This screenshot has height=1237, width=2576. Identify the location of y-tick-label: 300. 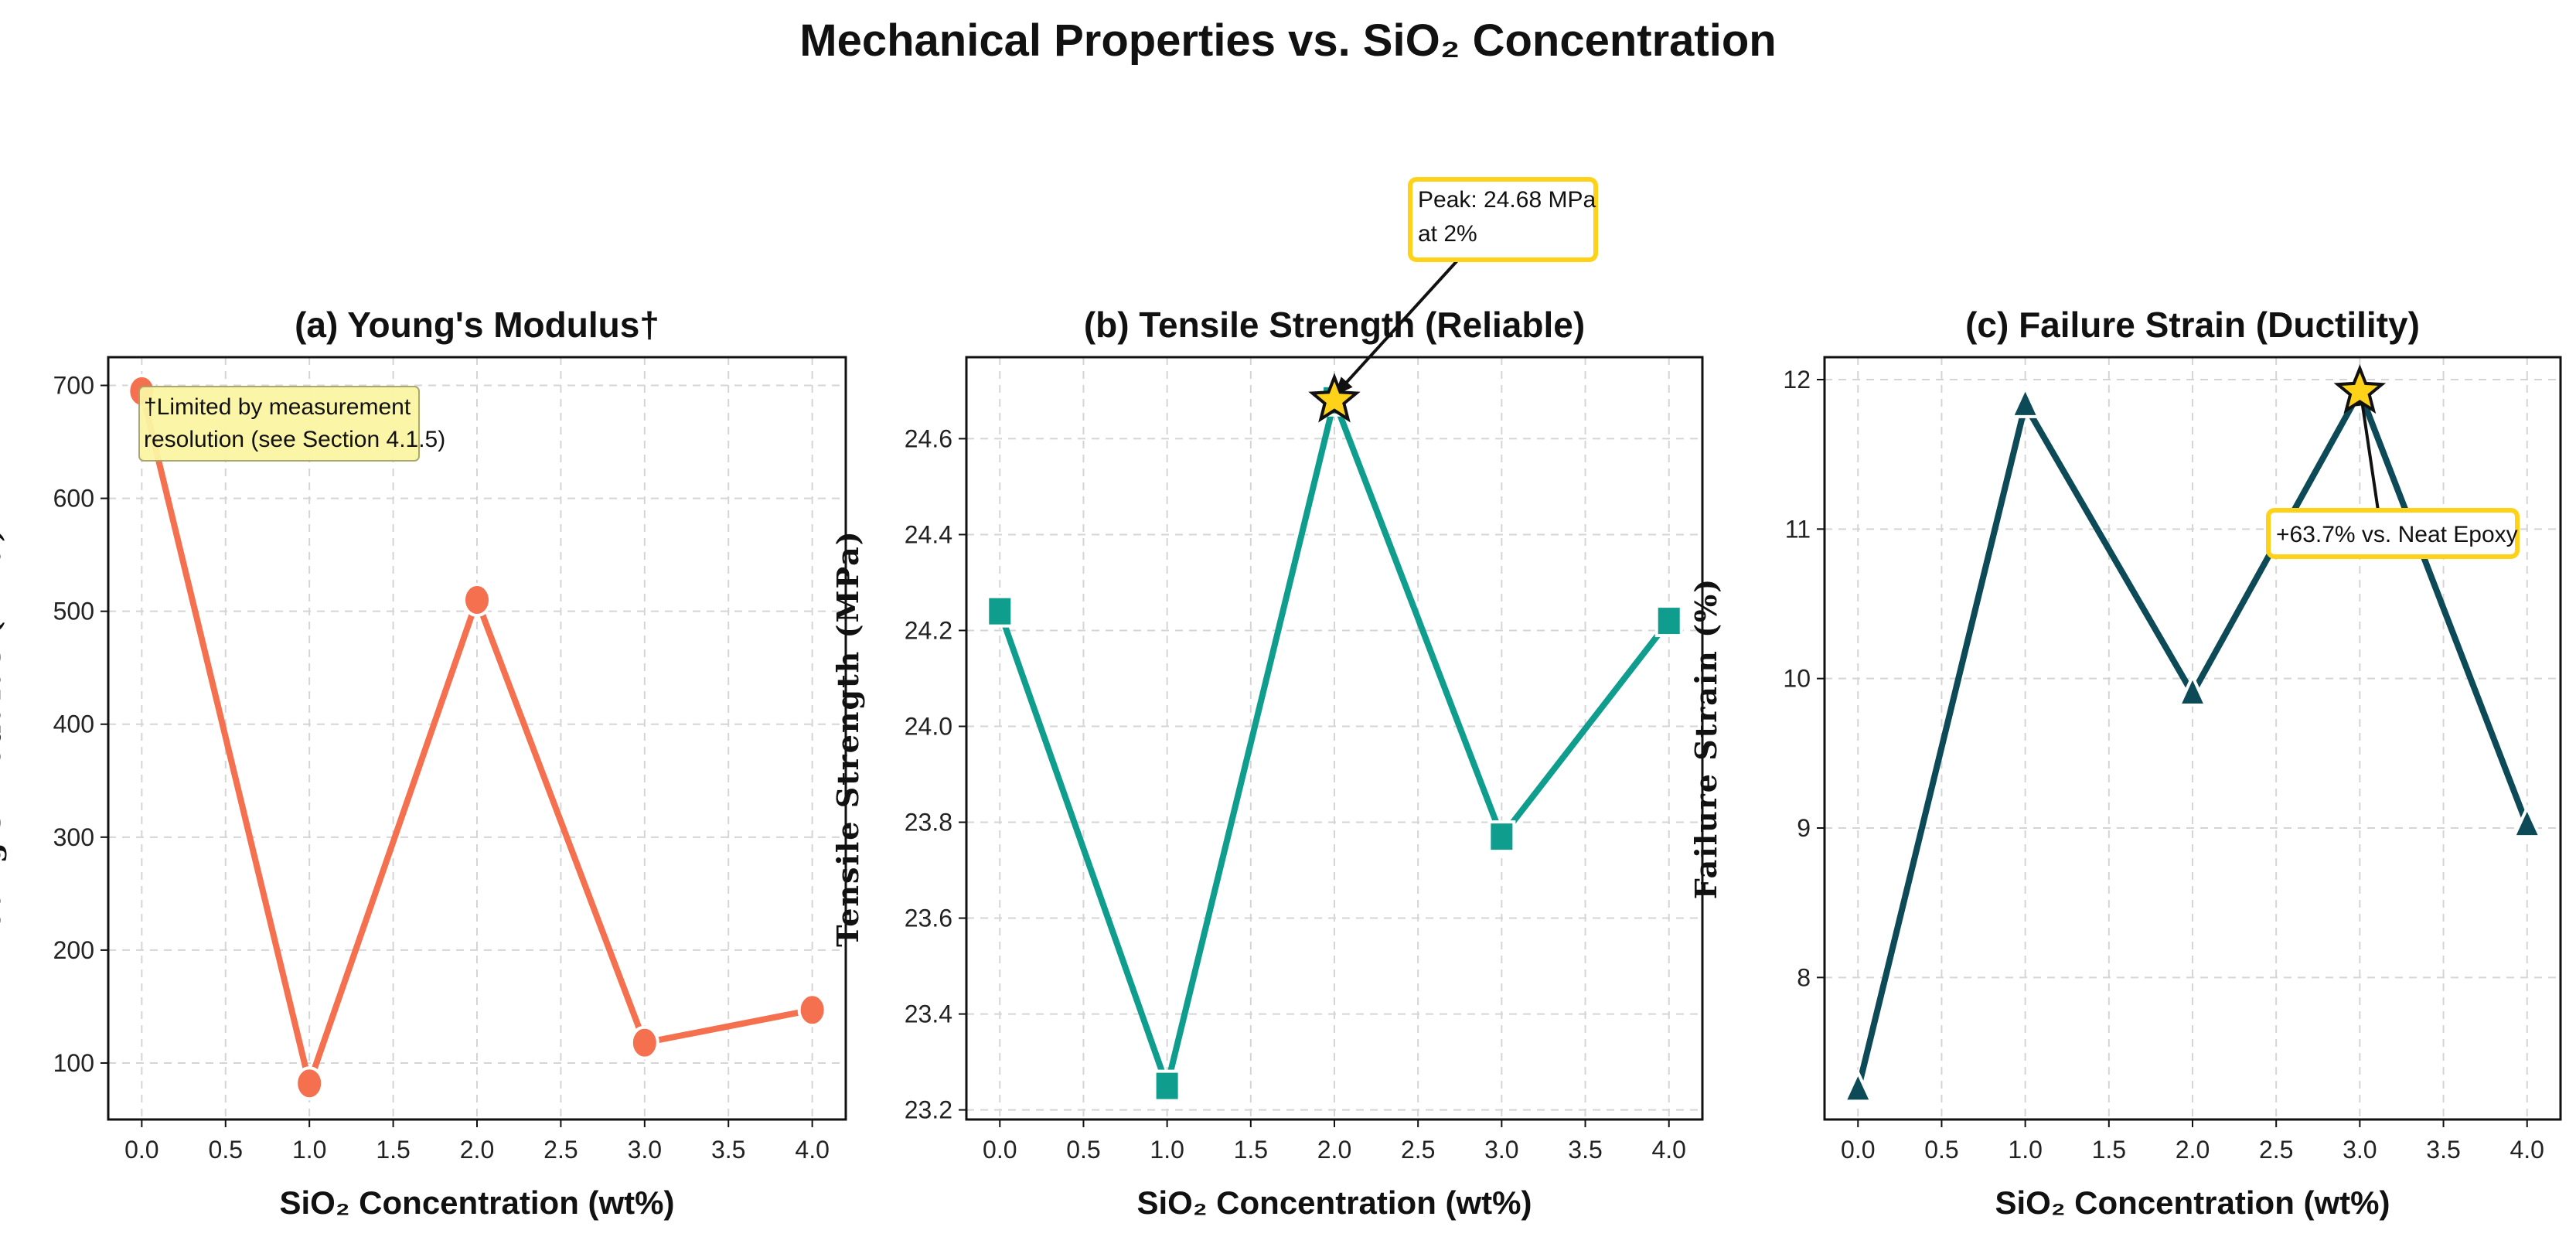
(73, 837).